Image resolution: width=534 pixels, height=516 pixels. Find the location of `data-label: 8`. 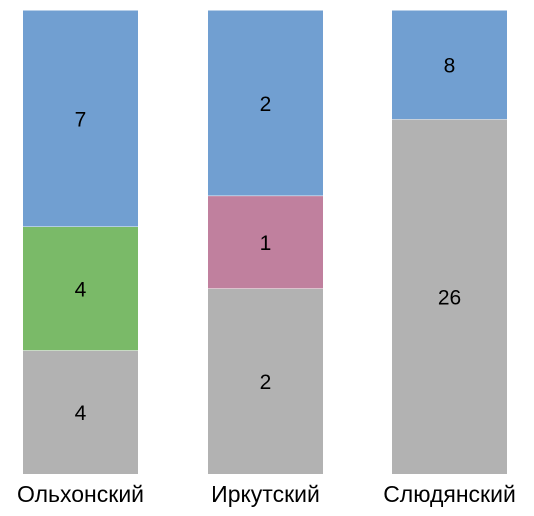

data-label: 8 is located at coordinates (450, 66).